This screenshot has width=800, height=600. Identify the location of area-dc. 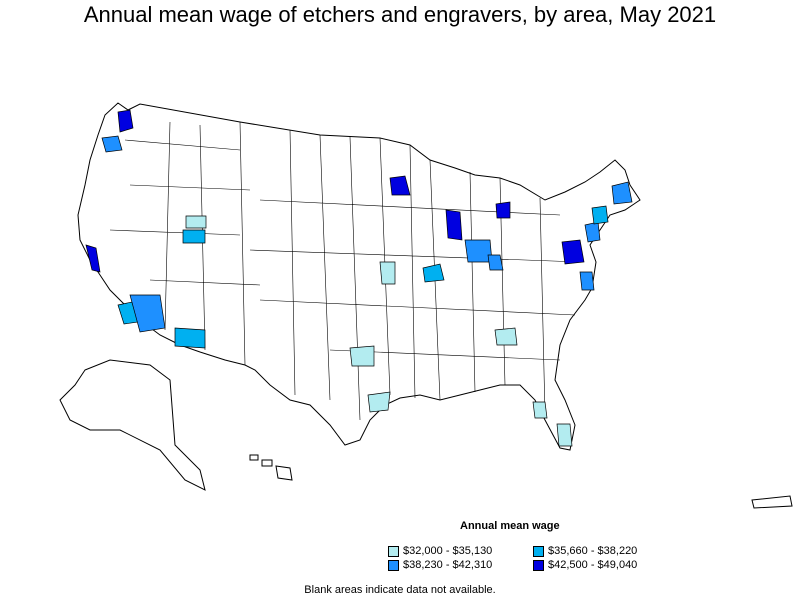
(573, 252).